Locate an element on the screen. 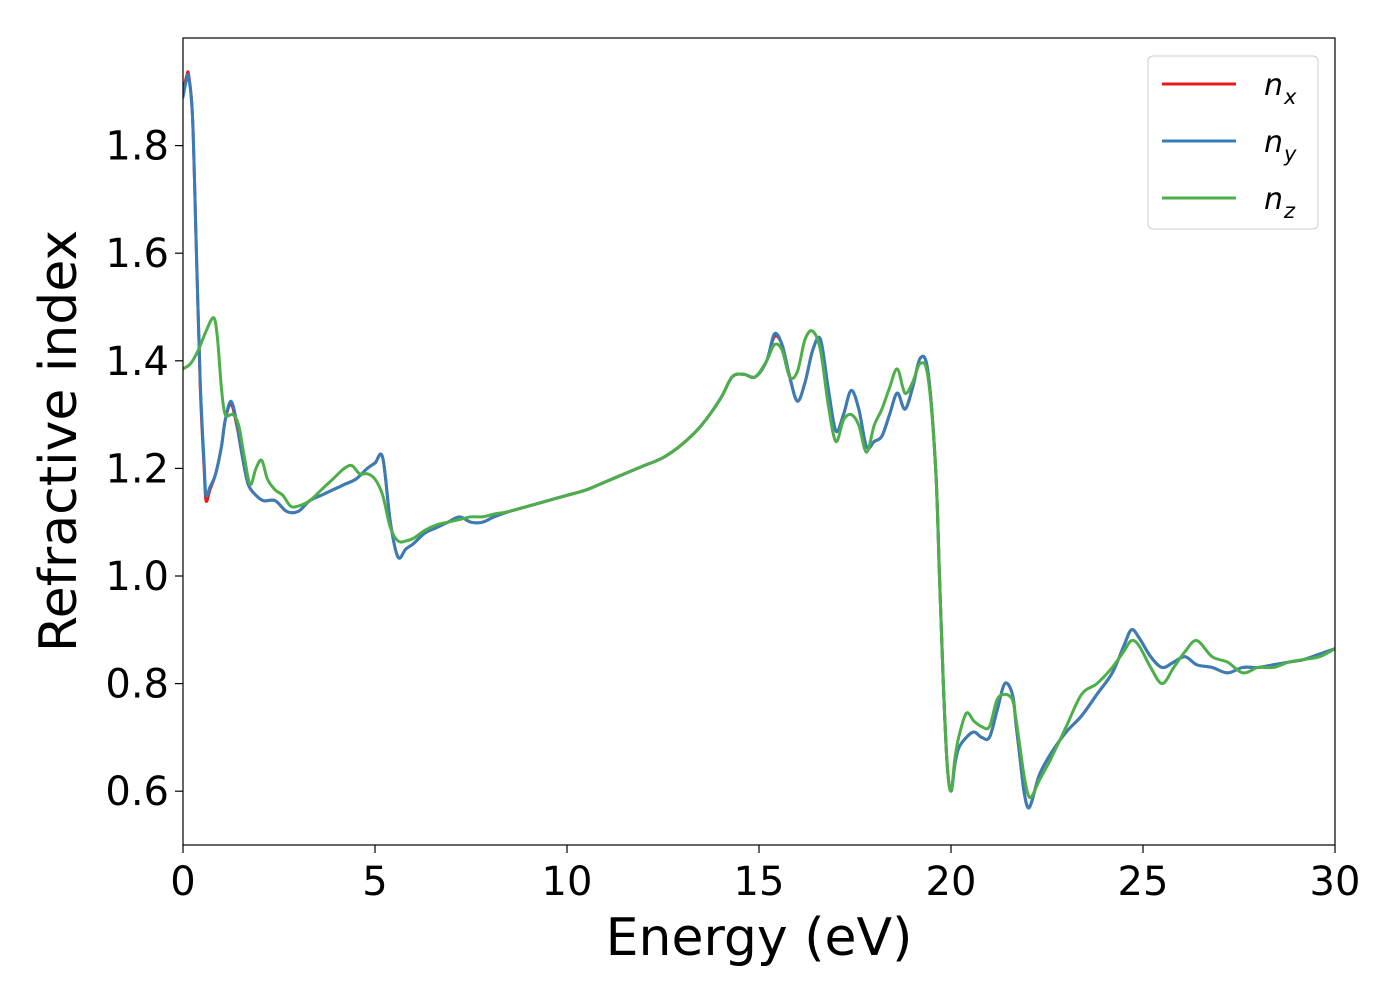 The image size is (1400, 1000). legend-label-y: ny is located at coordinates (1280, 145).